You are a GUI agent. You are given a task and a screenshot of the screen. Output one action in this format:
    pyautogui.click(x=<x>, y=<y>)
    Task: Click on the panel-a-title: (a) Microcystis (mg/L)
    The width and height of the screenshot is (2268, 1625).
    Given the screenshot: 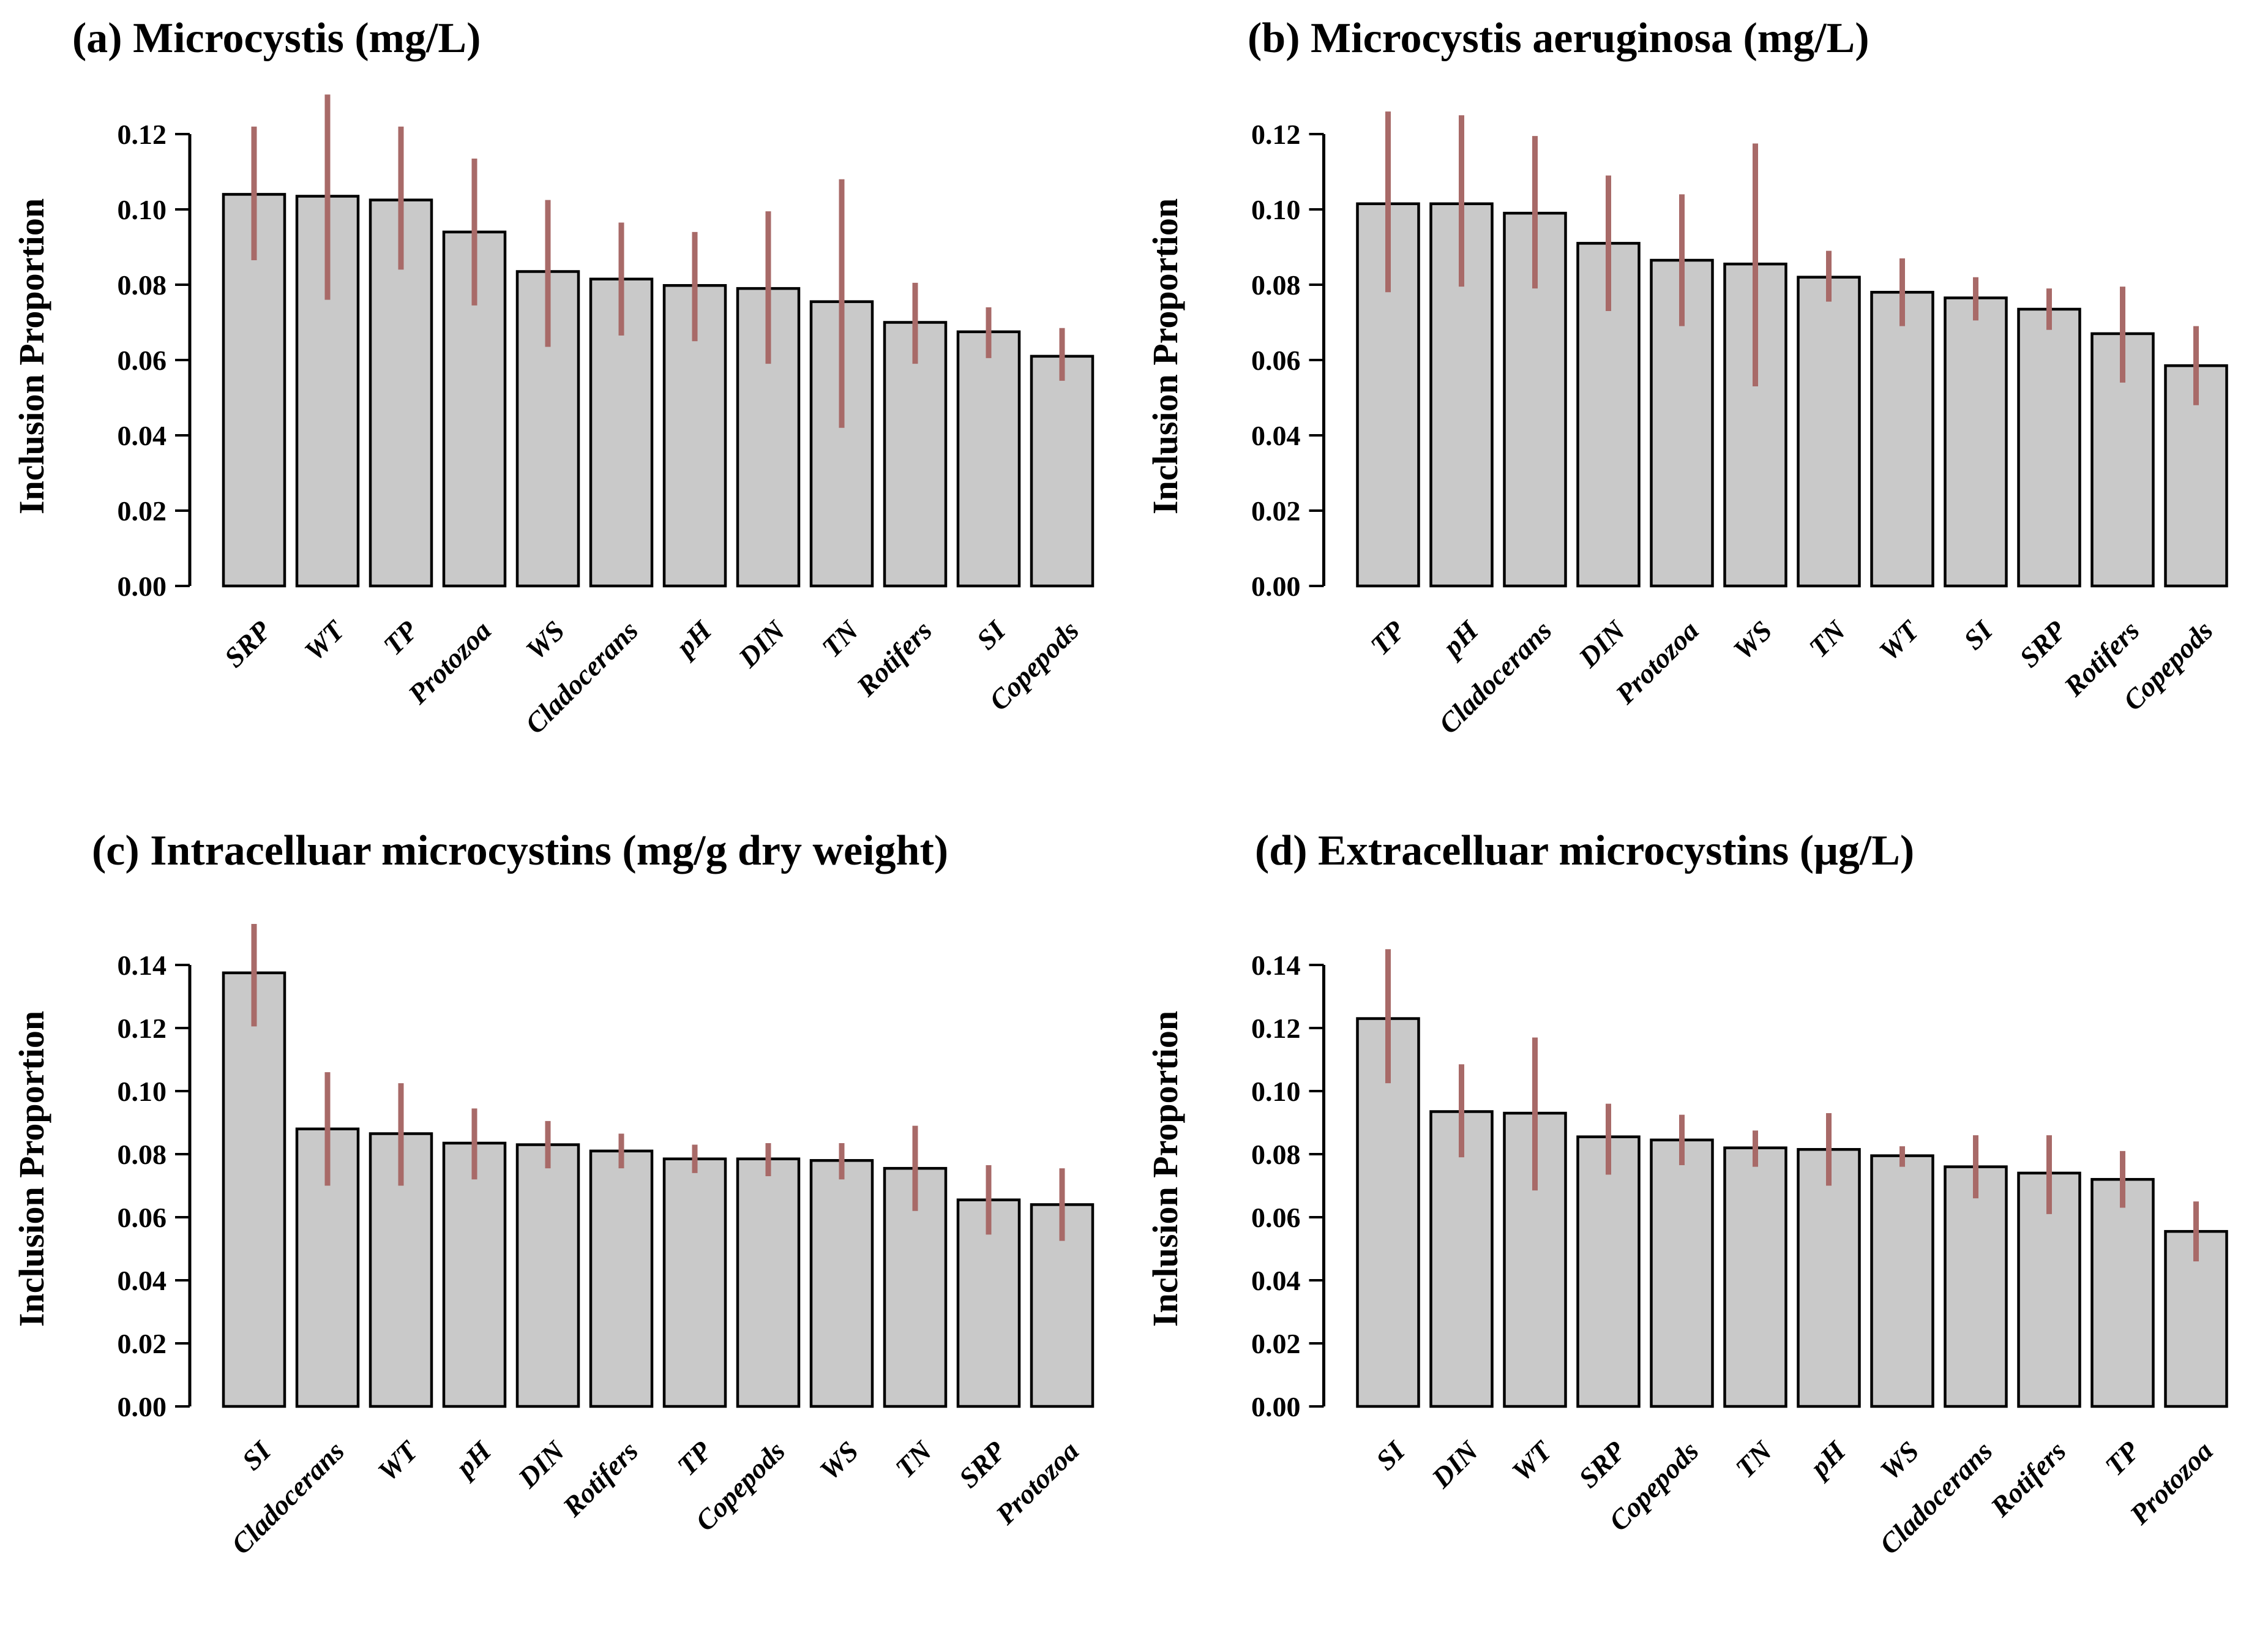 What is the action you would take?
    pyautogui.click(x=276, y=38)
    